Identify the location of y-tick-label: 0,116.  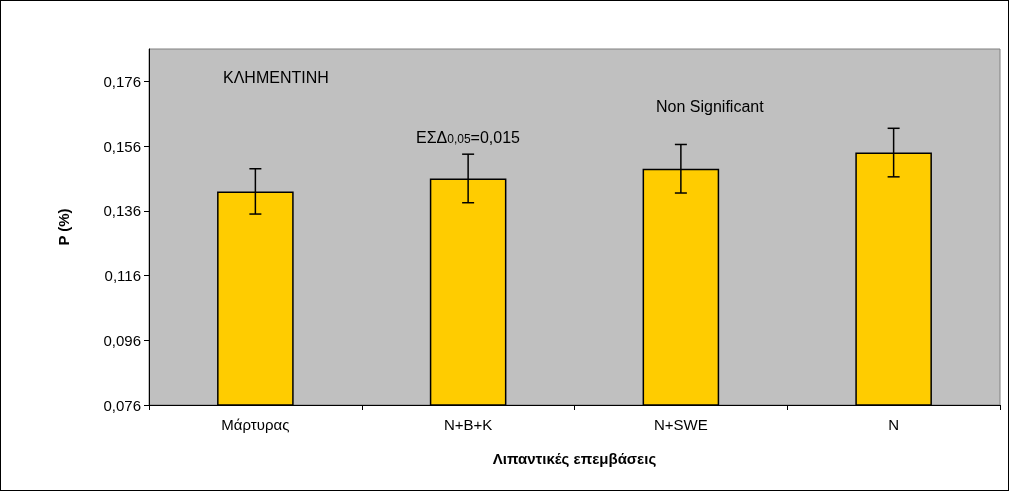
(122, 276).